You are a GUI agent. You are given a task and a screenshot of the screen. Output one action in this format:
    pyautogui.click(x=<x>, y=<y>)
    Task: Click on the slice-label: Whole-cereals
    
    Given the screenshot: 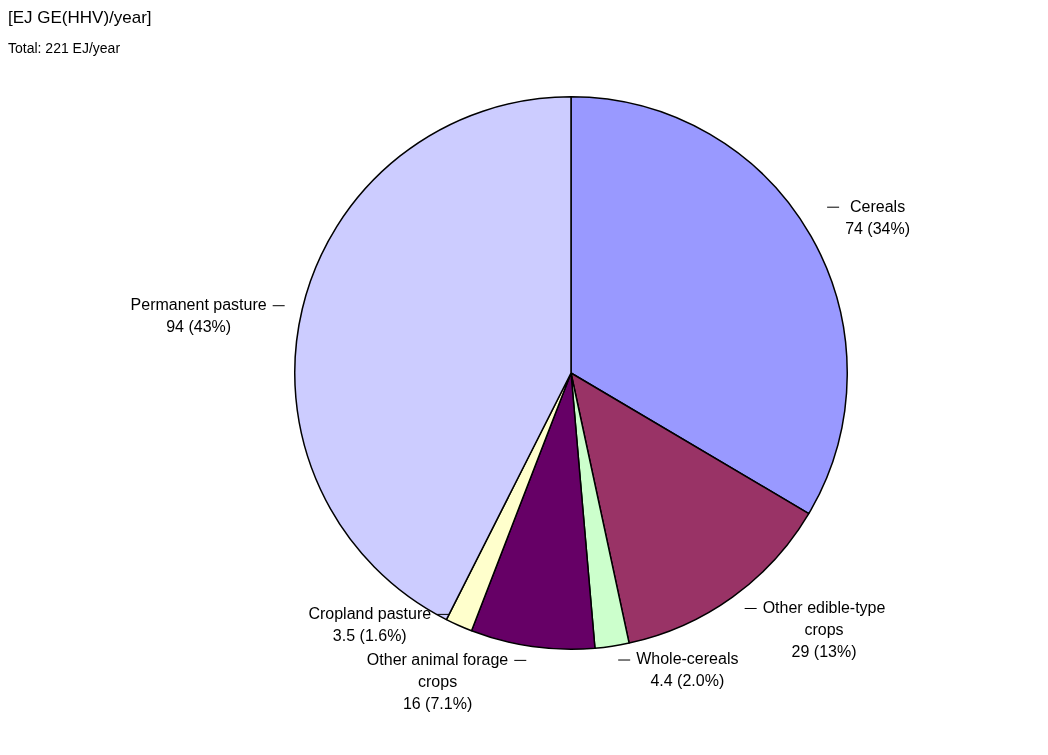 What is the action you would take?
    pyautogui.click(x=687, y=659)
    